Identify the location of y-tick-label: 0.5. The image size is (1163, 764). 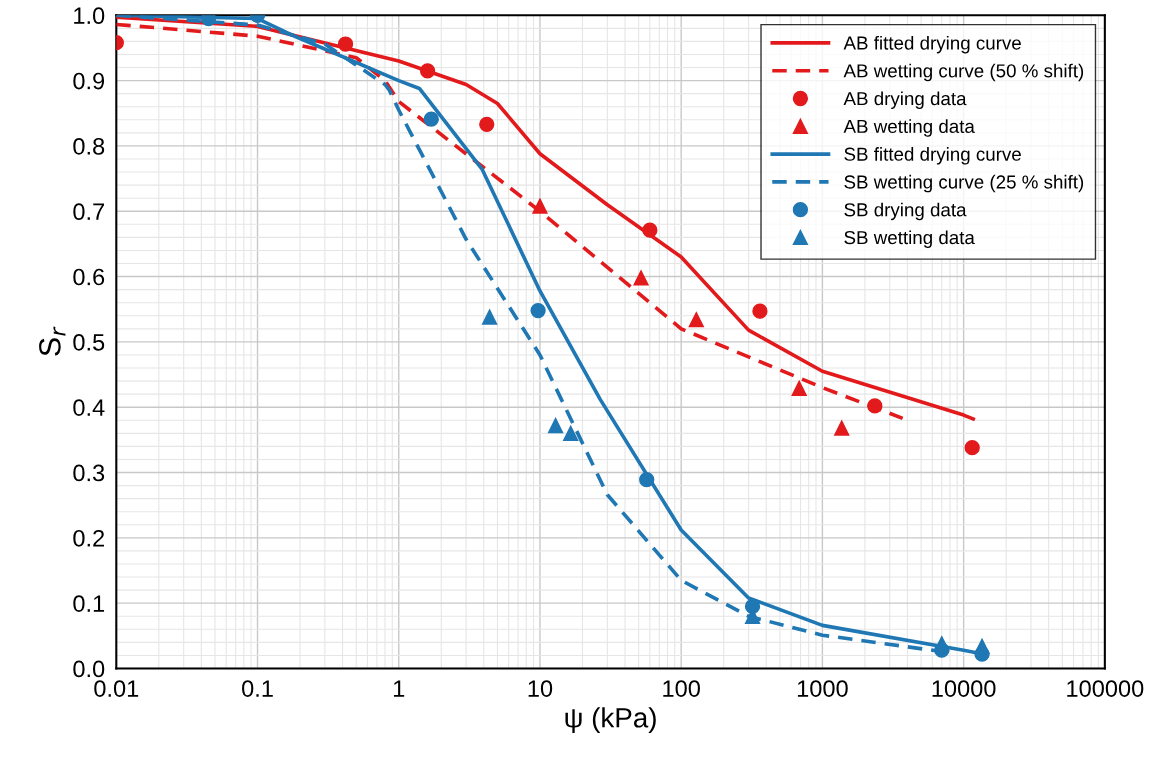
(89, 342).